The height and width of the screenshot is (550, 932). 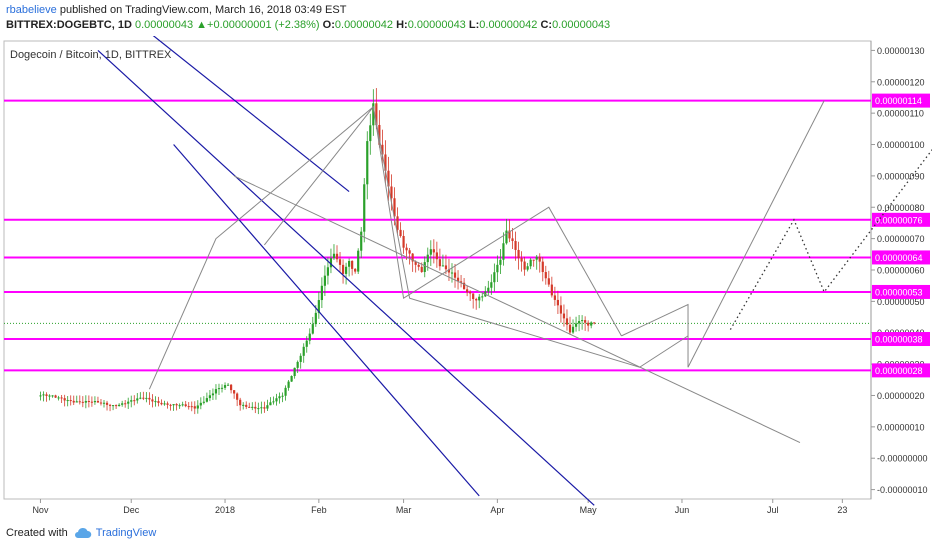 What do you see at coordinates (251, 114) in the screenshot?
I see `channel-line` at bounding box center [251, 114].